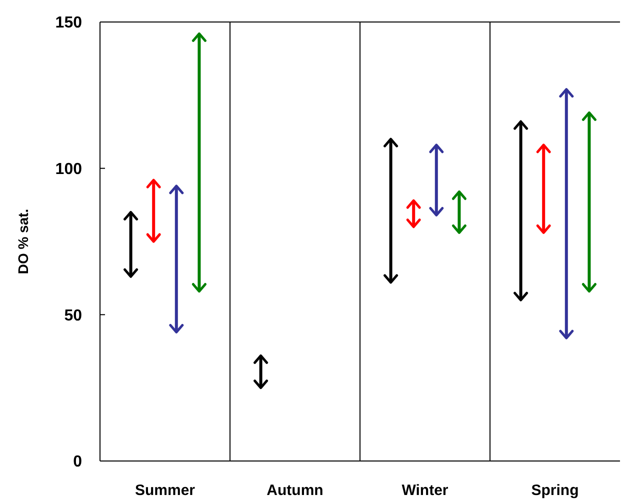 This screenshot has height=501, width=626. I want to click on y-tick-label: 0, so click(77, 462).